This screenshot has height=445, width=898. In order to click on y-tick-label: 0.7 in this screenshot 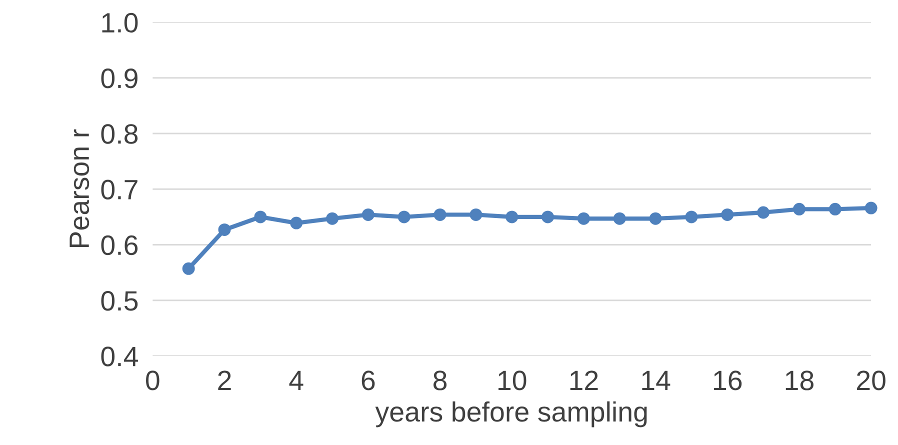, I will do `click(119, 190)`.